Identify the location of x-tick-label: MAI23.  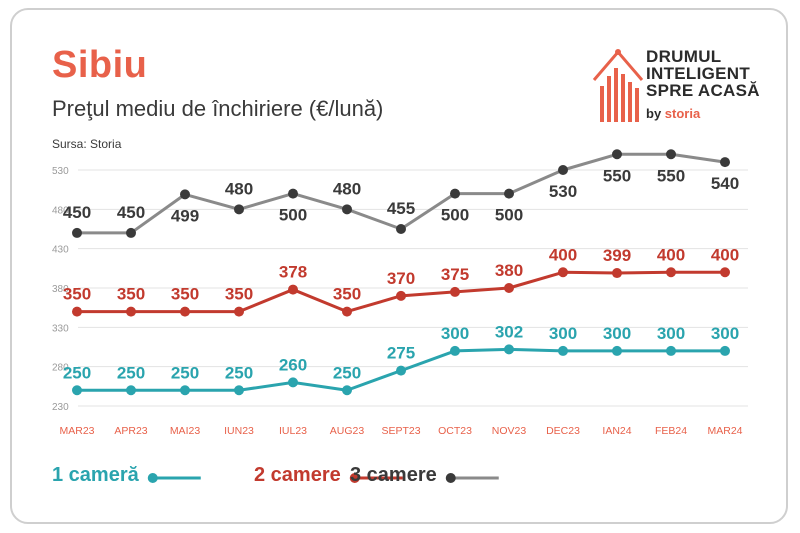
(185, 431).